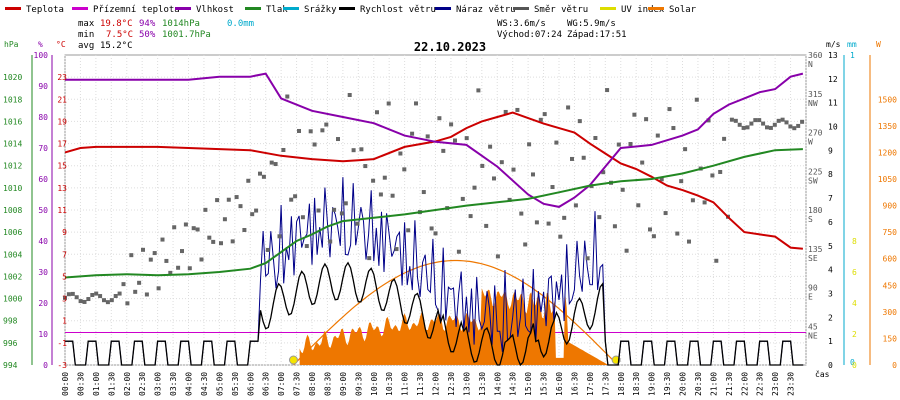 The width and height of the screenshot is (900, 400). I want to click on tick-hpa: 1014, so click(12, 144).